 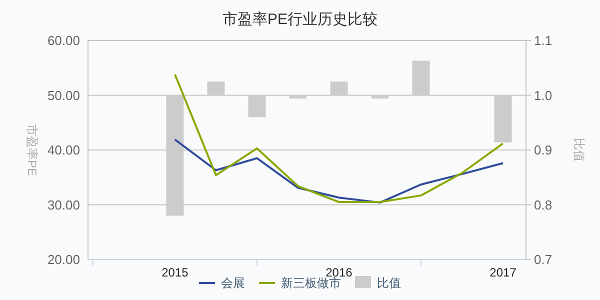 I want to click on y-tick-label: 50.00, so click(x=63, y=95).